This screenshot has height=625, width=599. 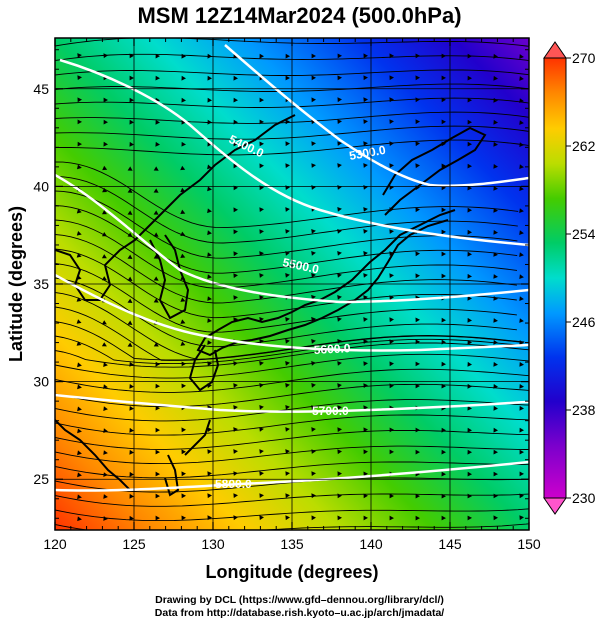 What do you see at coordinates (292, 544) in the screenshot?
I see `x-tick-label: 135` at bounding box center [292, 544].